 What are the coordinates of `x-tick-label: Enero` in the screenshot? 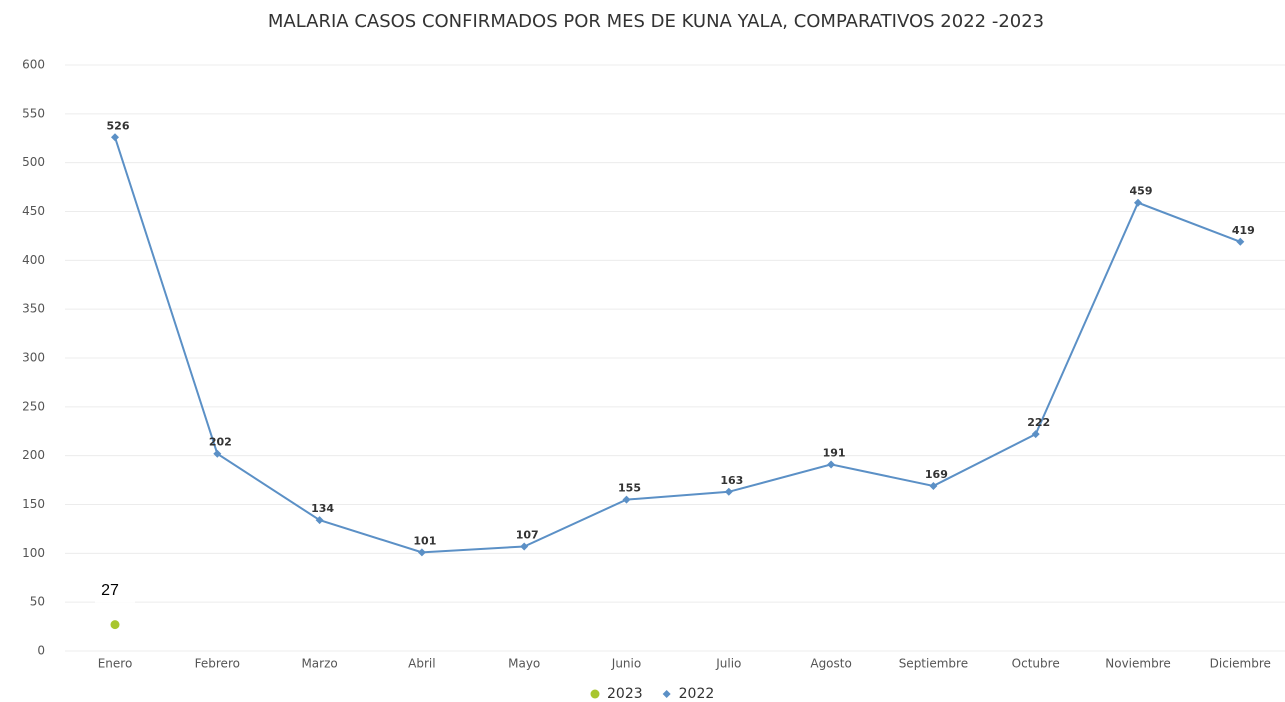 It's located at (115, 664).